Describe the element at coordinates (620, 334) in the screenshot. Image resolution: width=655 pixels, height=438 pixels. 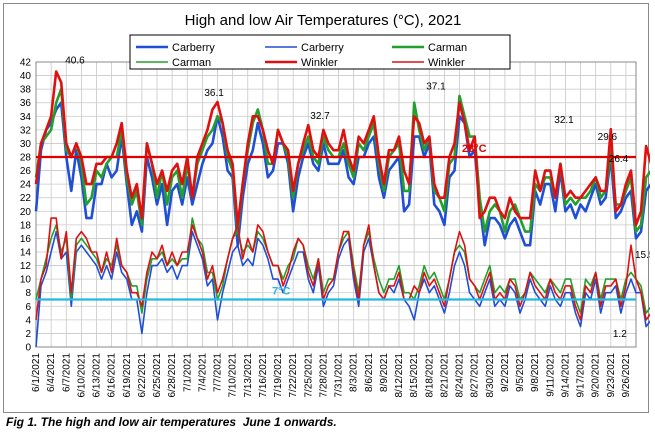
I see `data-annotation: 1.2` at that location.